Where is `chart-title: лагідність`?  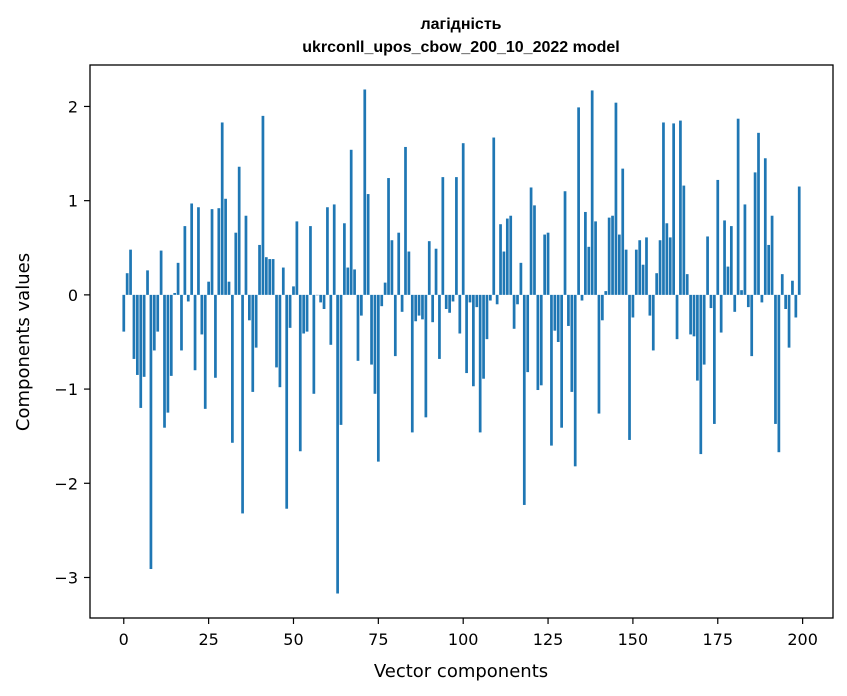 chart-title: лагідність is located at coordinates (460, 24).